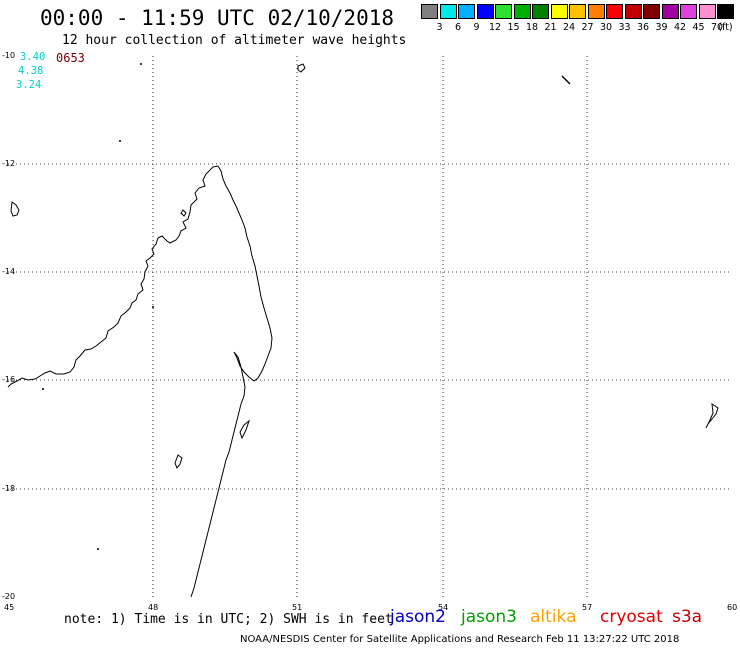  I want to click on satellite-jason3: jason3, so click(489, 617).